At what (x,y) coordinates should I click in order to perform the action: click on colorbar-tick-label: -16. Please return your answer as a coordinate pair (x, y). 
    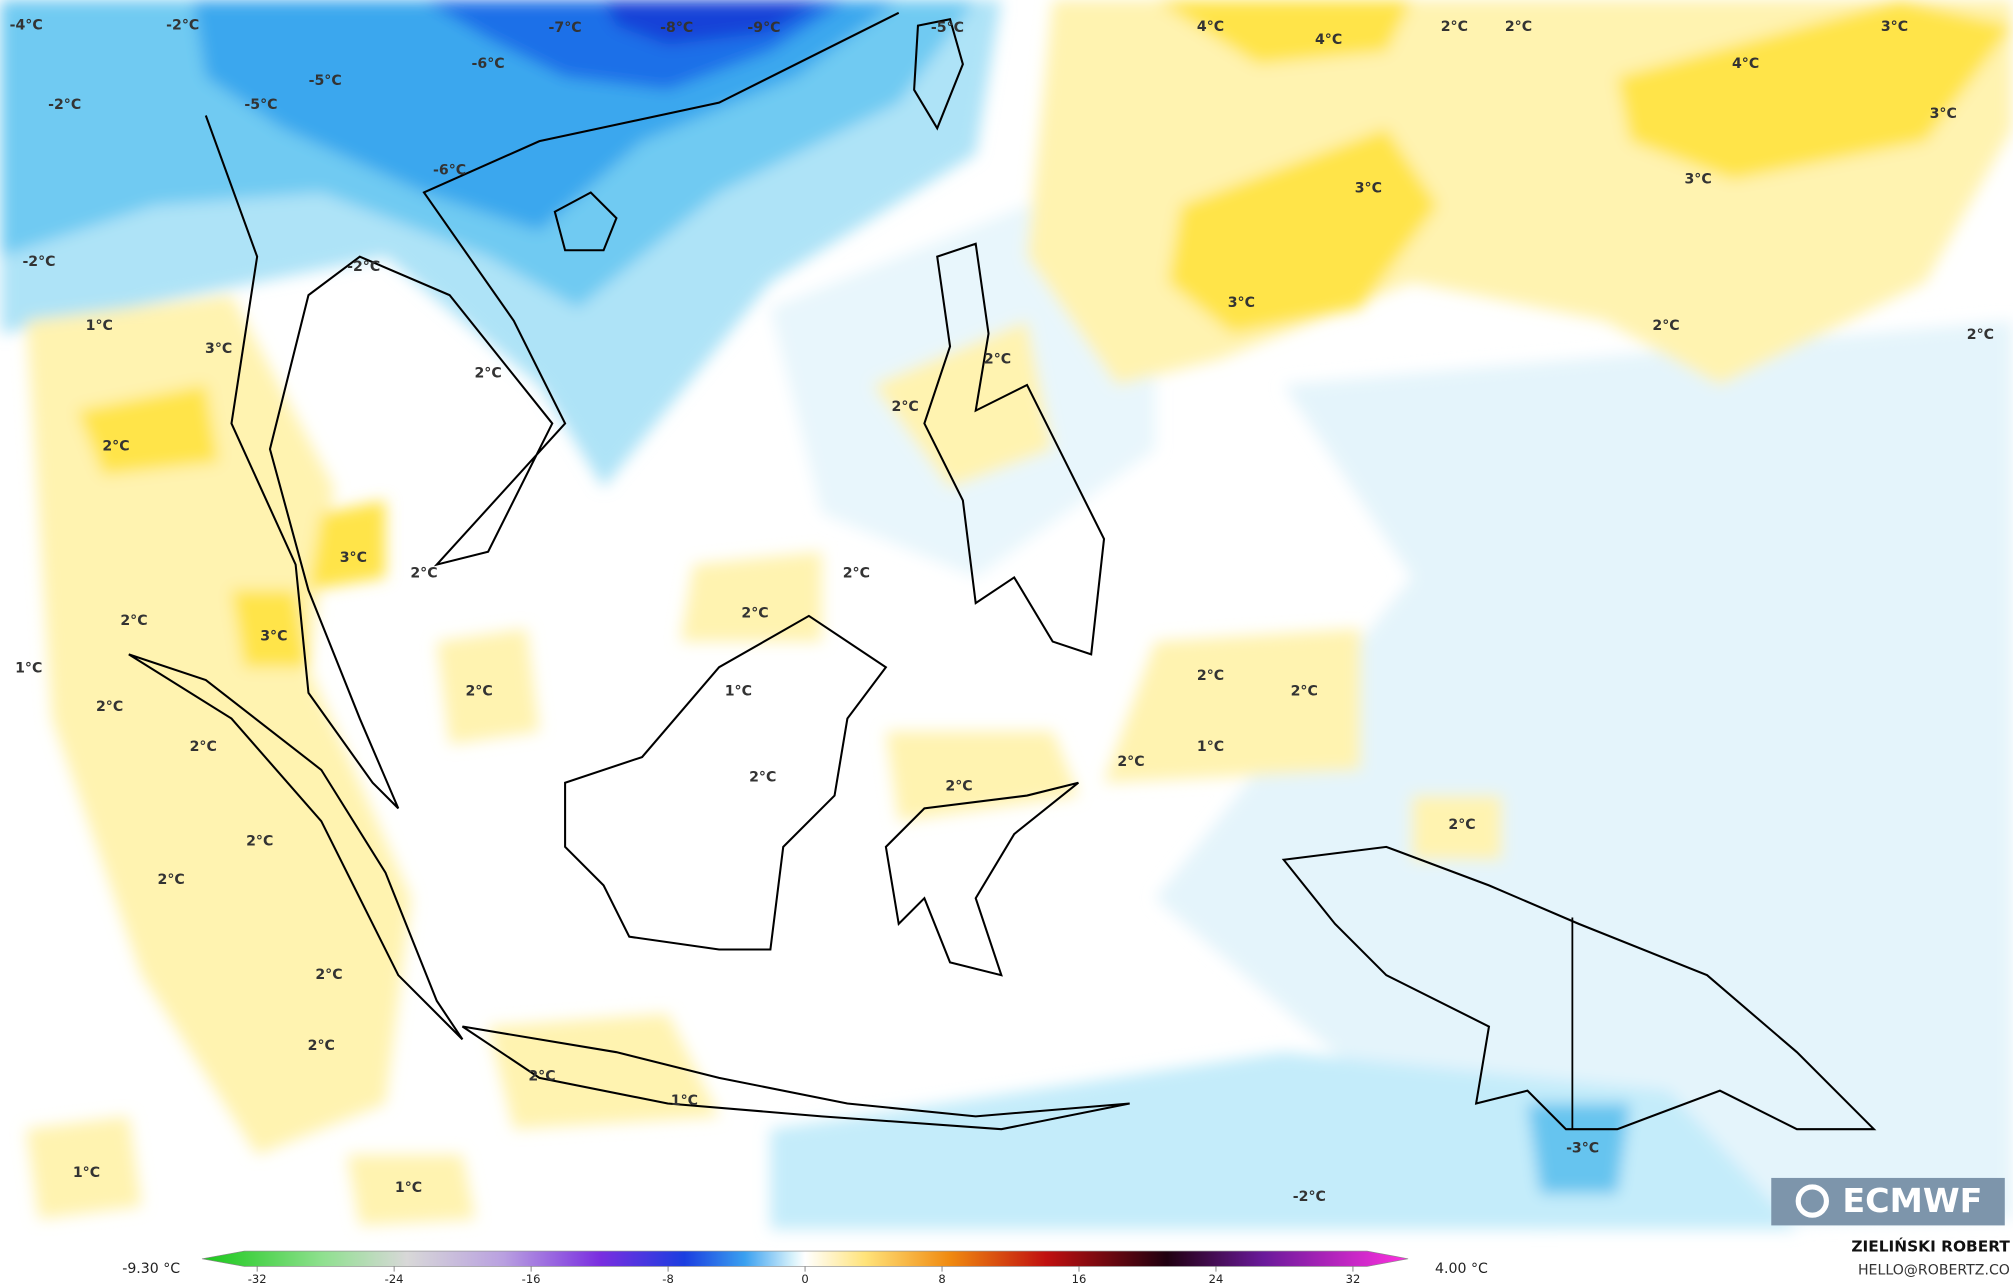
    Looking at the image, I should click on (531, 1279).